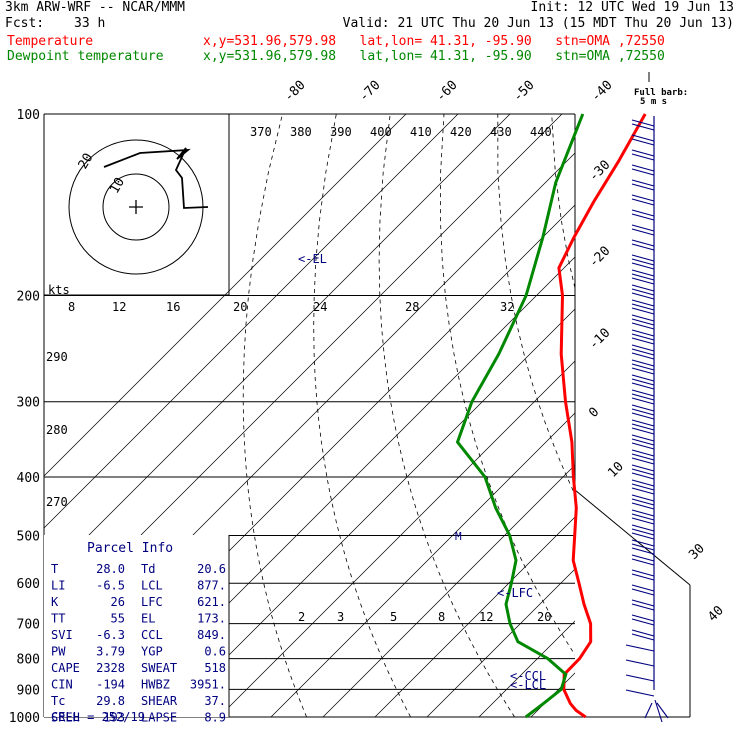 This screenshot has height=740, width=740. Describe the element at coordinates (28, 625) in the screenshot. I see `pressure-label: 700` at that location.